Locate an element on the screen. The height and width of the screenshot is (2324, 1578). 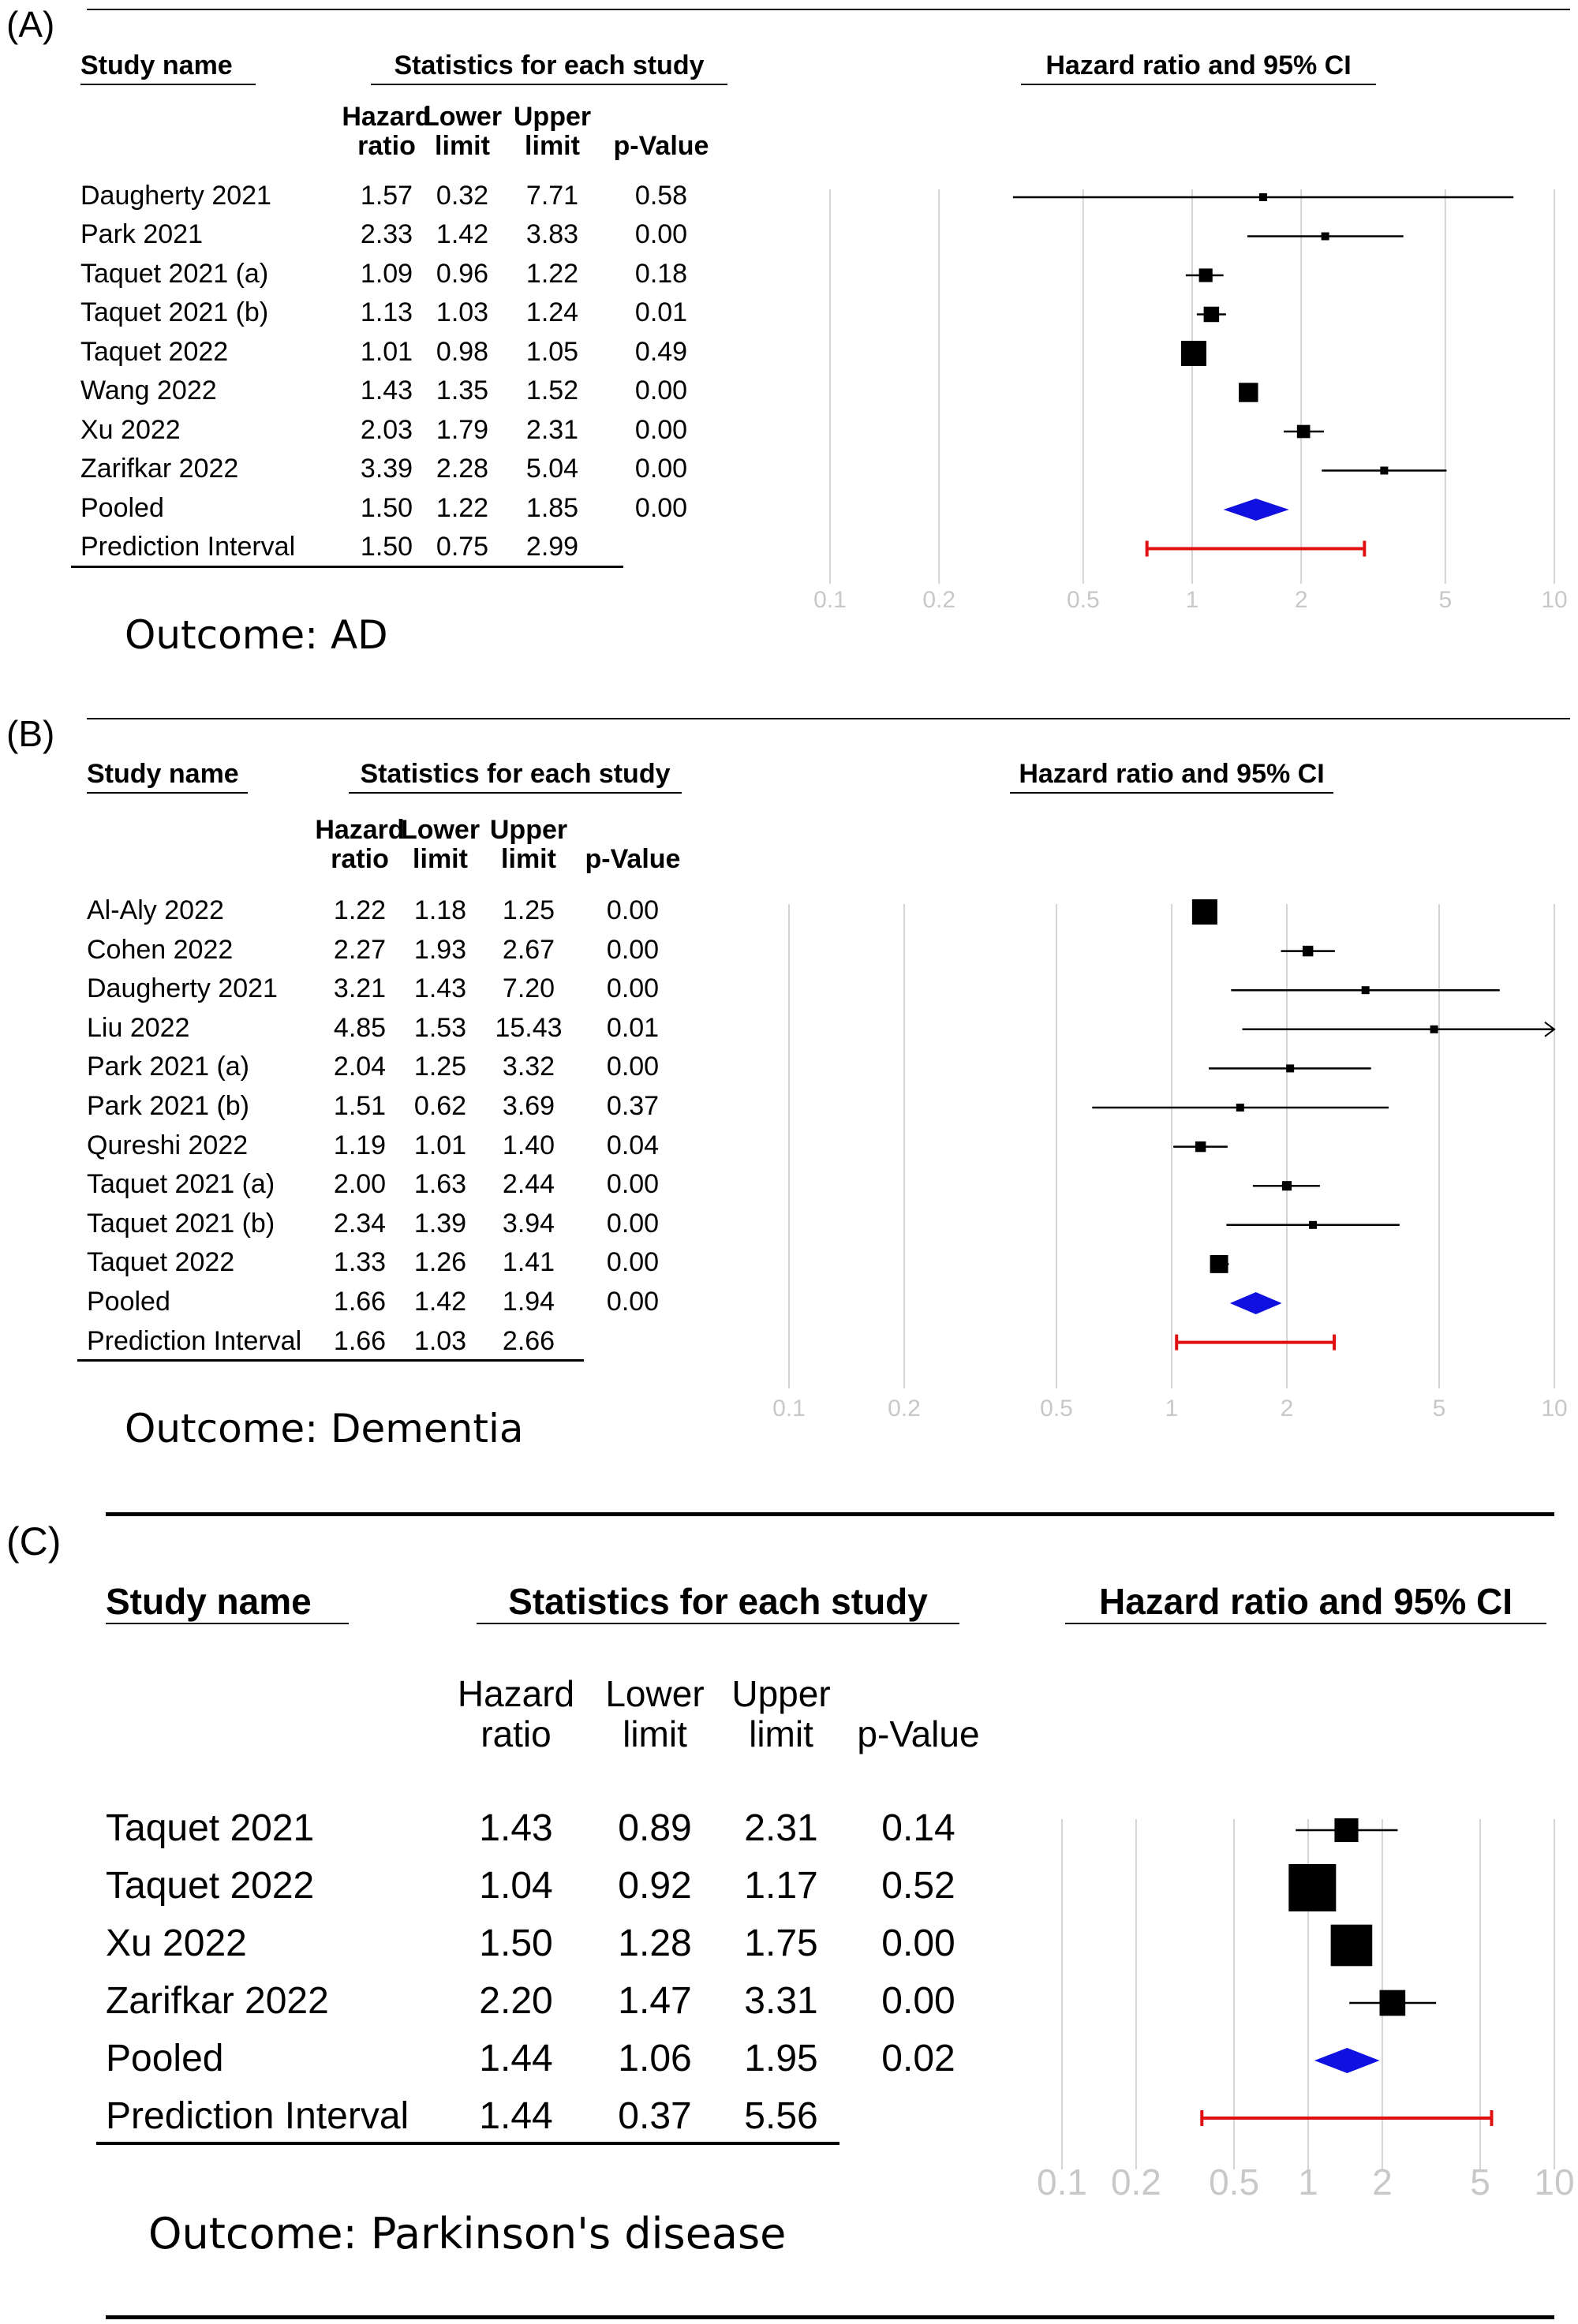
hazard-ratio-cell: 1.04 is located at coordinates (516, 1886).